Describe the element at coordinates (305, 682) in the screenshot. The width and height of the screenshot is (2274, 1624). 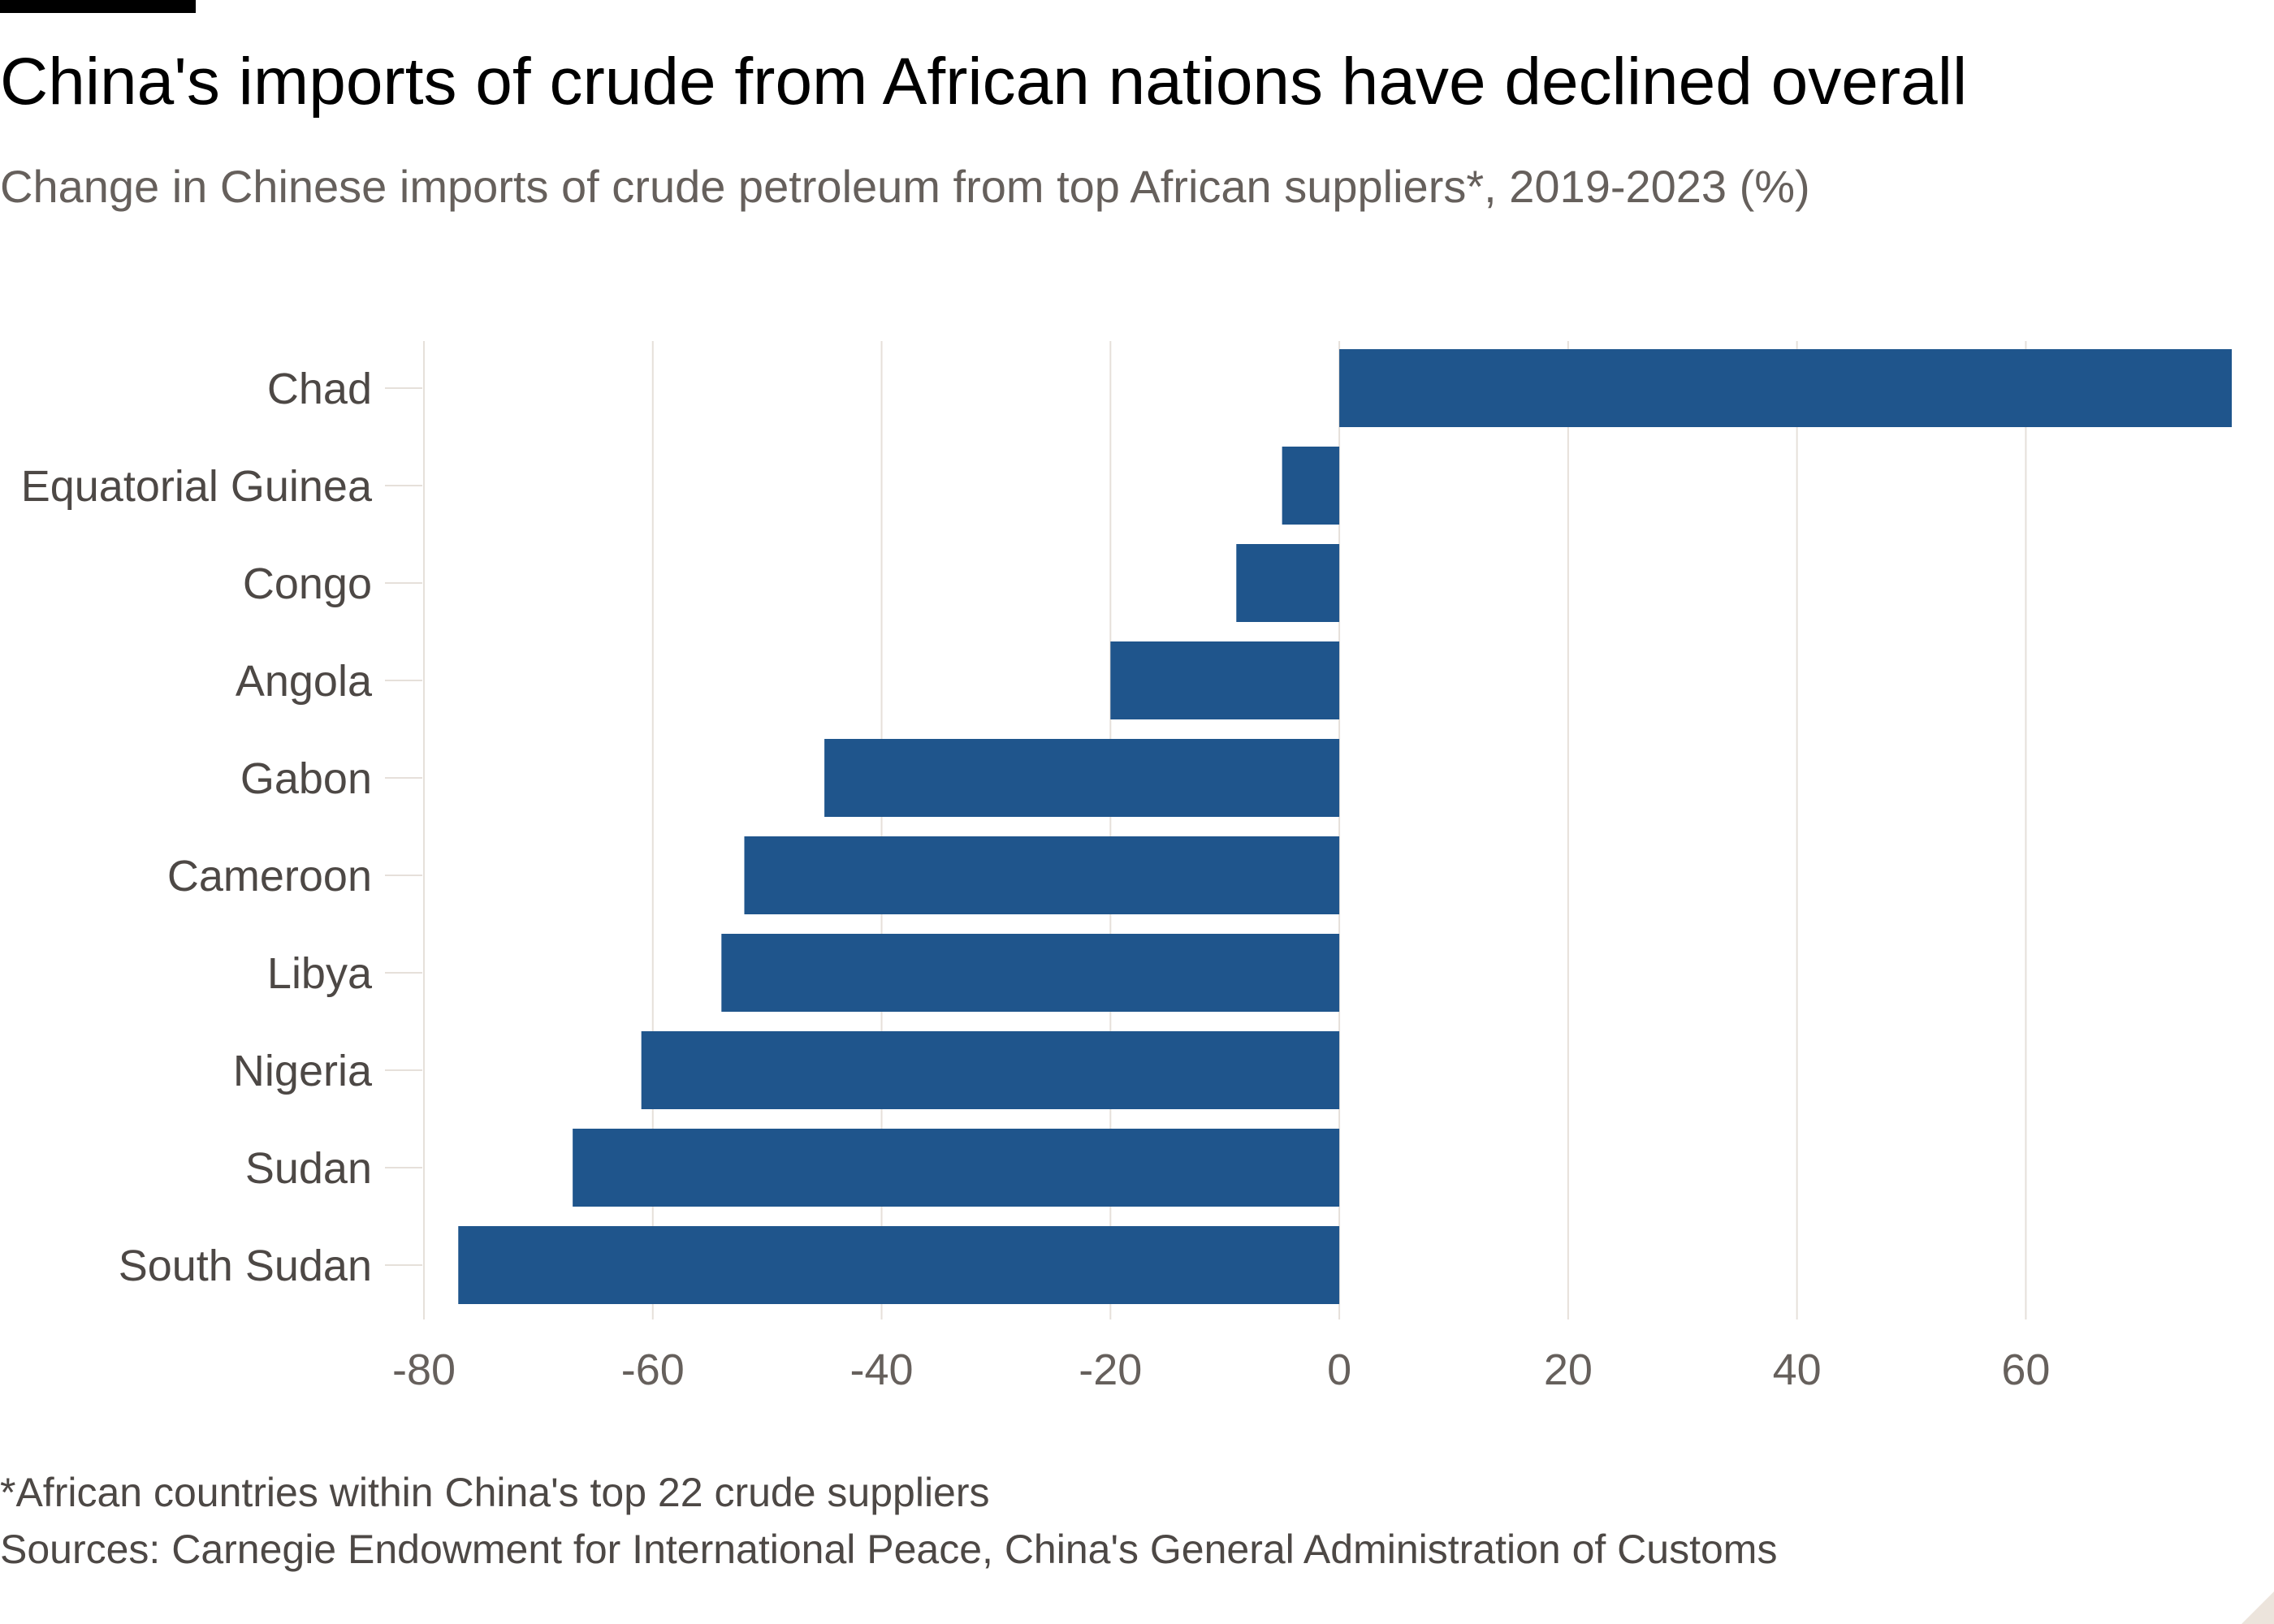
I see `category-label: Angola` at that location.